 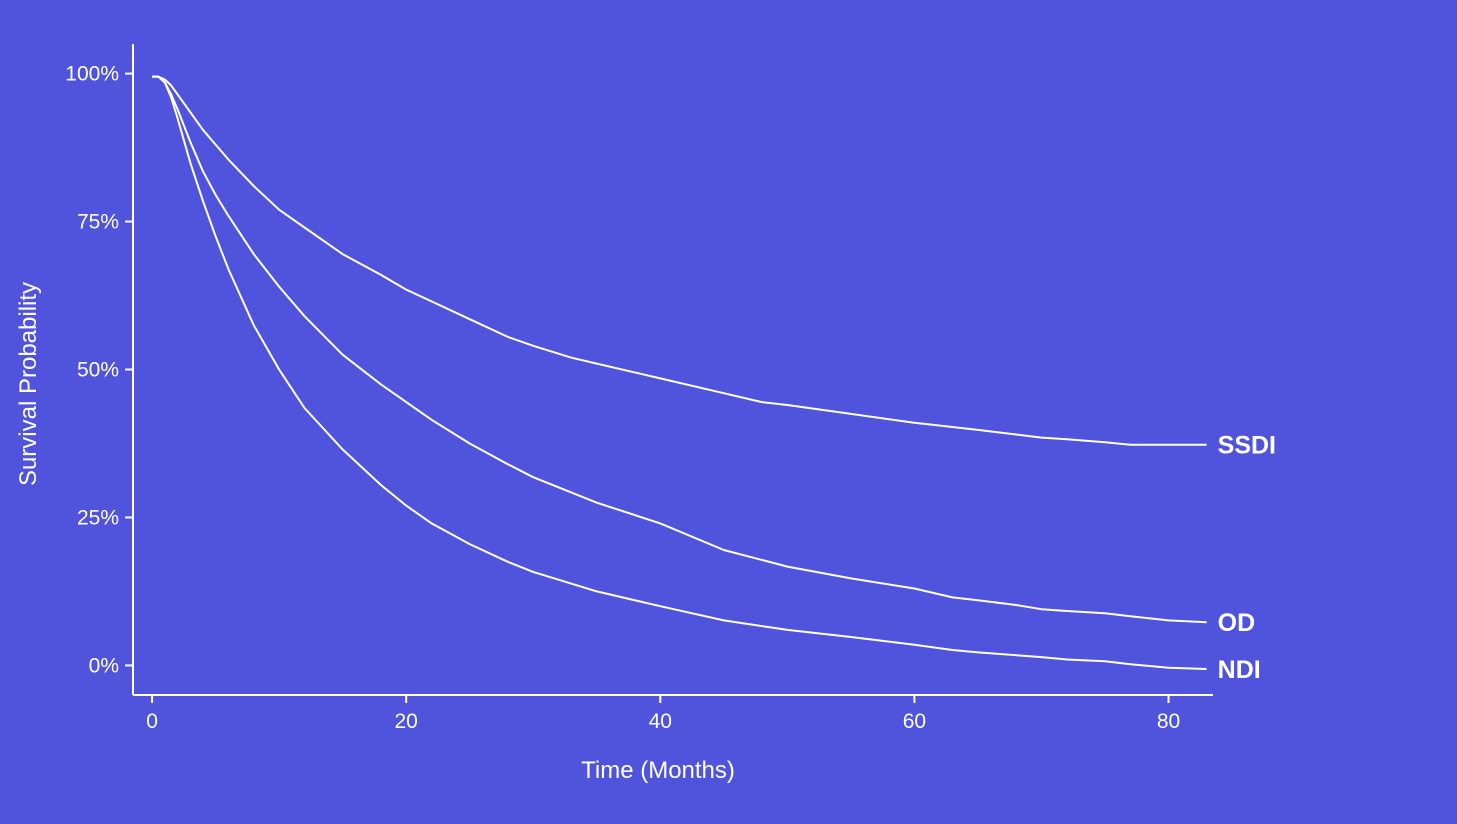 I want to click on x-tick-label: 80, so click(x=1168, y=721).